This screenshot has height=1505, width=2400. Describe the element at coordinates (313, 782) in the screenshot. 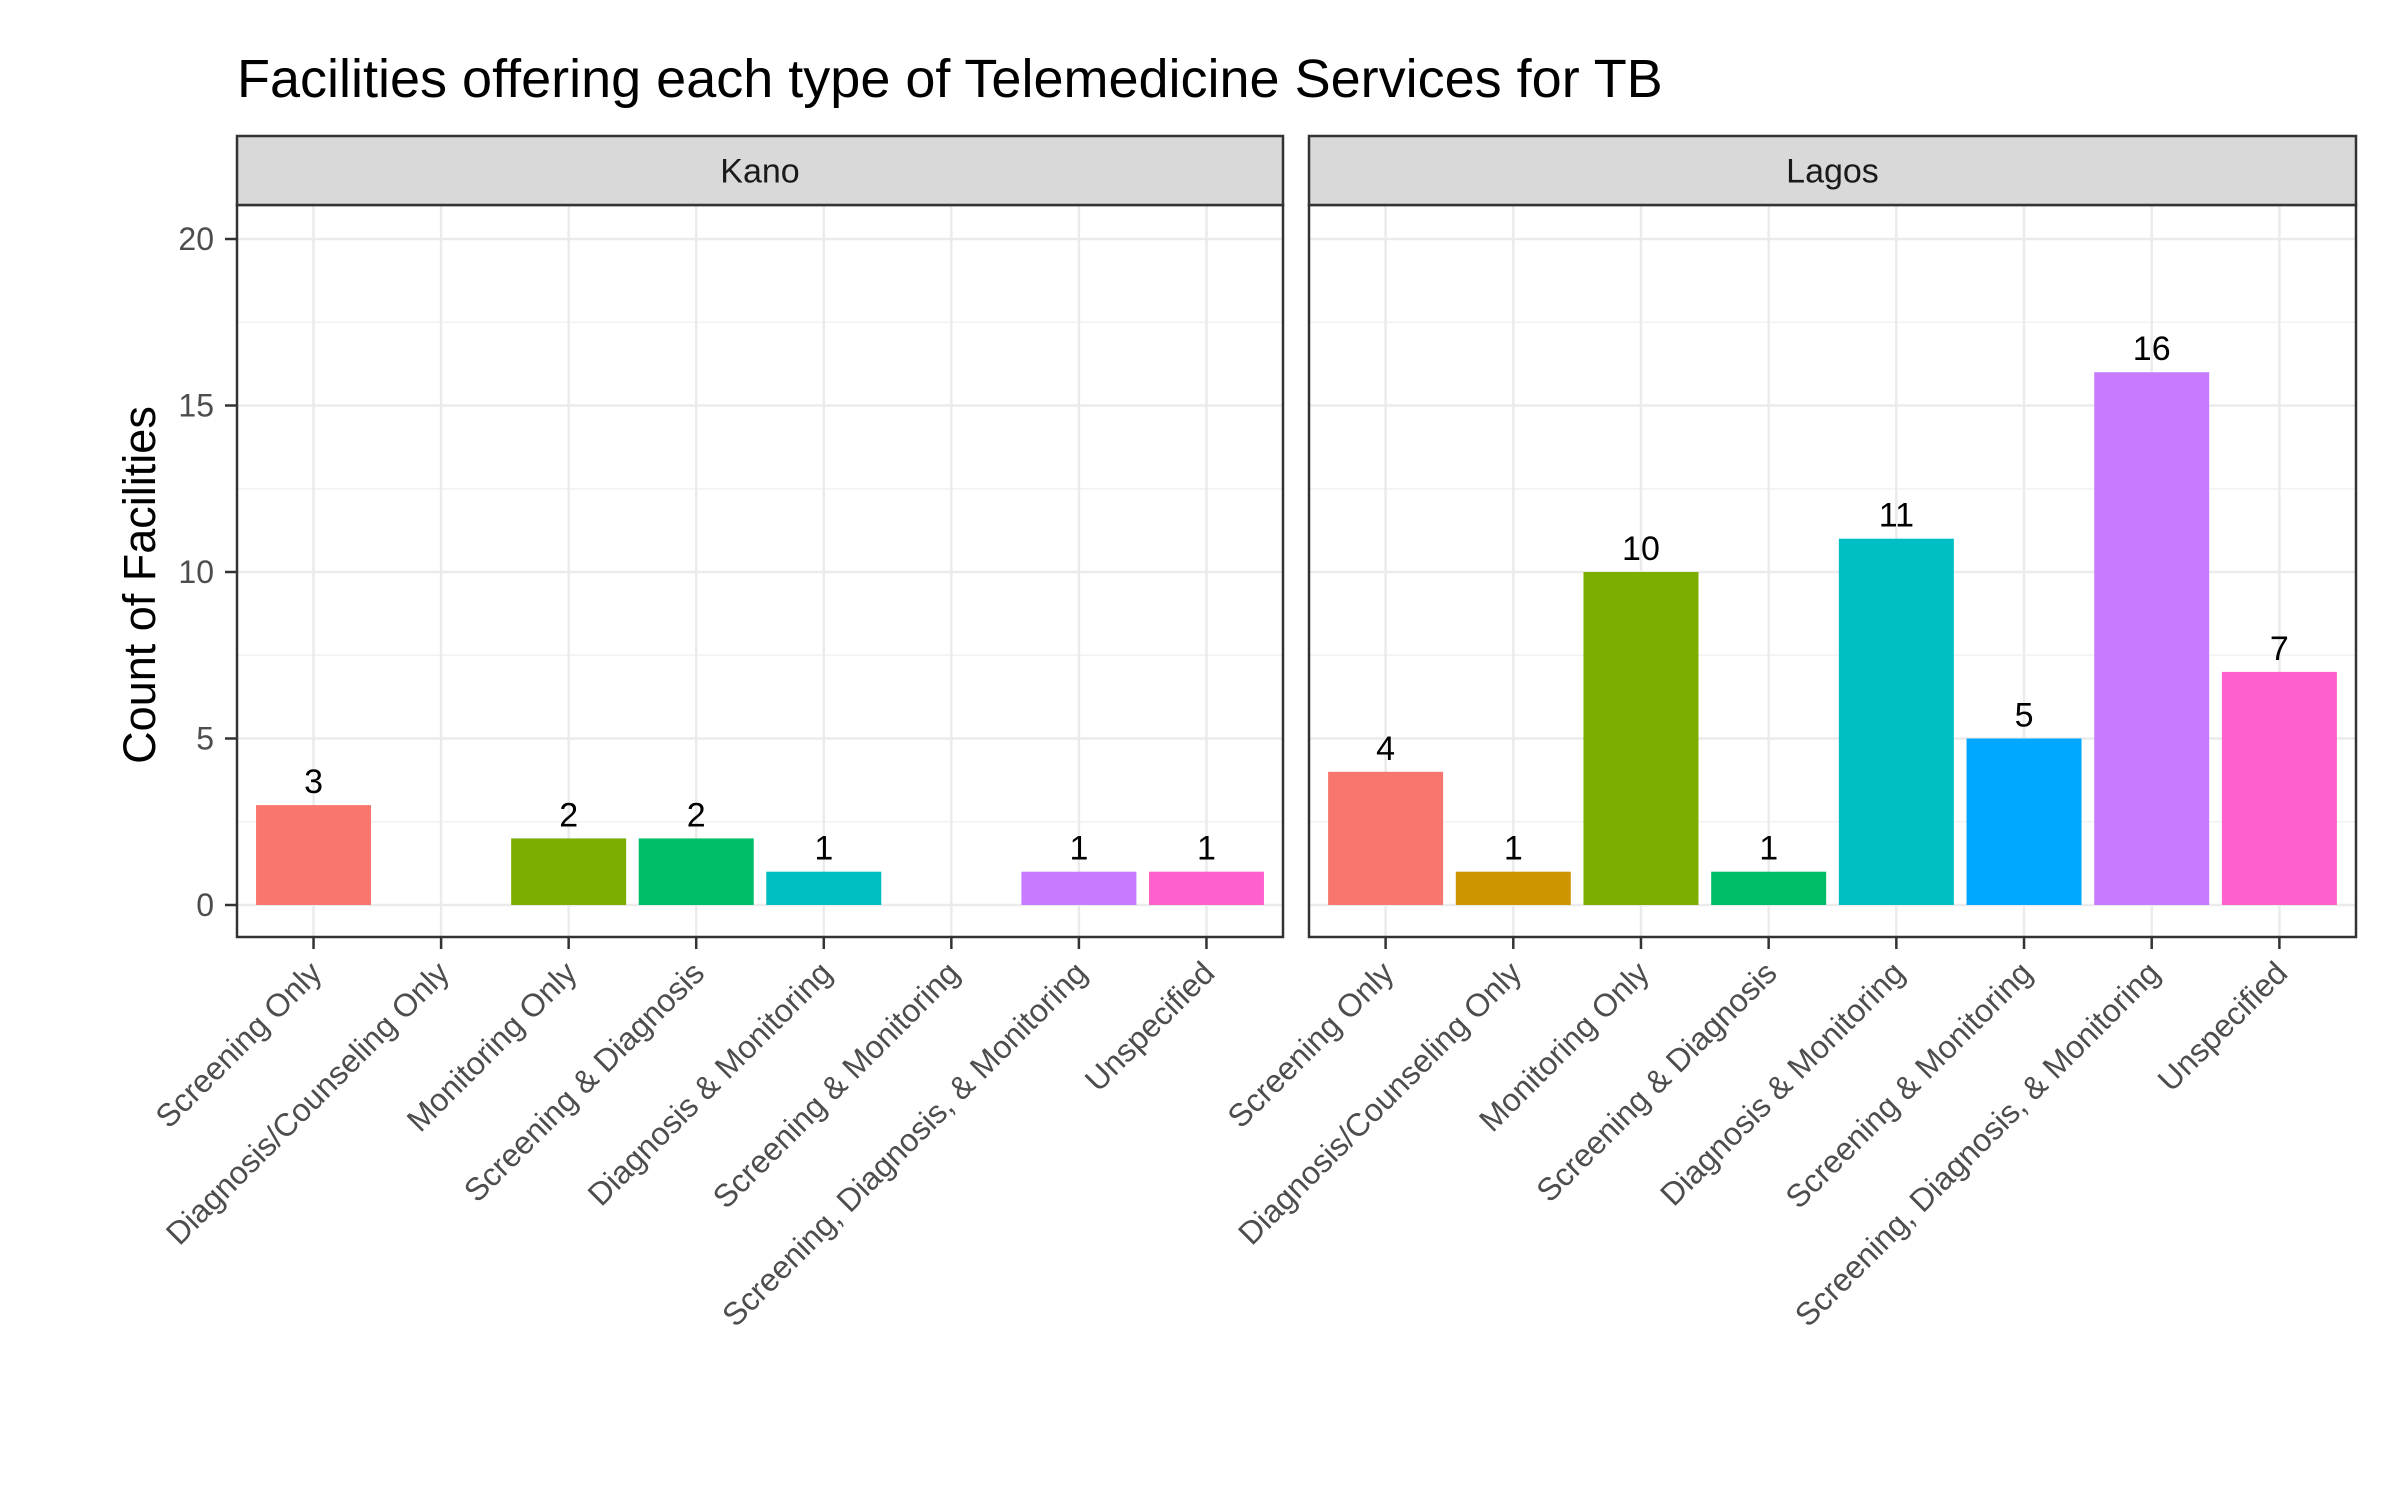

I see `data-label-kano-screening-only: 3` at that location.